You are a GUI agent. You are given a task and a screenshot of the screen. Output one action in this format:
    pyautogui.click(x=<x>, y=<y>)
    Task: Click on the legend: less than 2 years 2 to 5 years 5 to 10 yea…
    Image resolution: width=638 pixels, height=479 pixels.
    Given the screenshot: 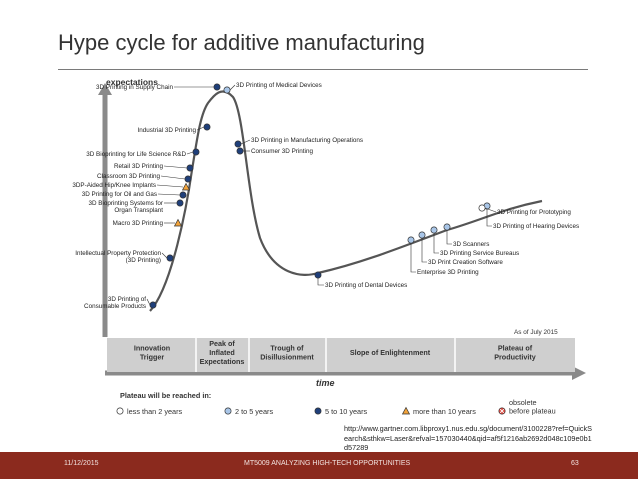 What is the action you would take?
    pyautogui.click(x=336, y=407)
    